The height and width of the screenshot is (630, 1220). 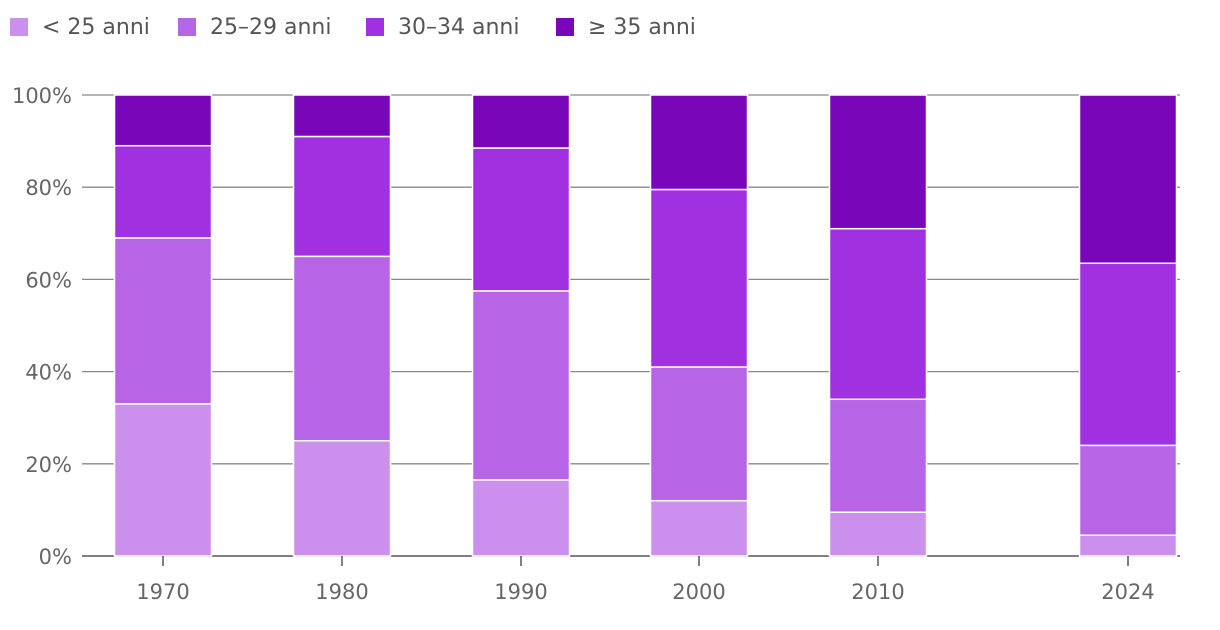 What do you see at coordinates (458, 27) in the screenshot?
I see `legend-label: 30–34 anni` at bounding box center [458, 27].